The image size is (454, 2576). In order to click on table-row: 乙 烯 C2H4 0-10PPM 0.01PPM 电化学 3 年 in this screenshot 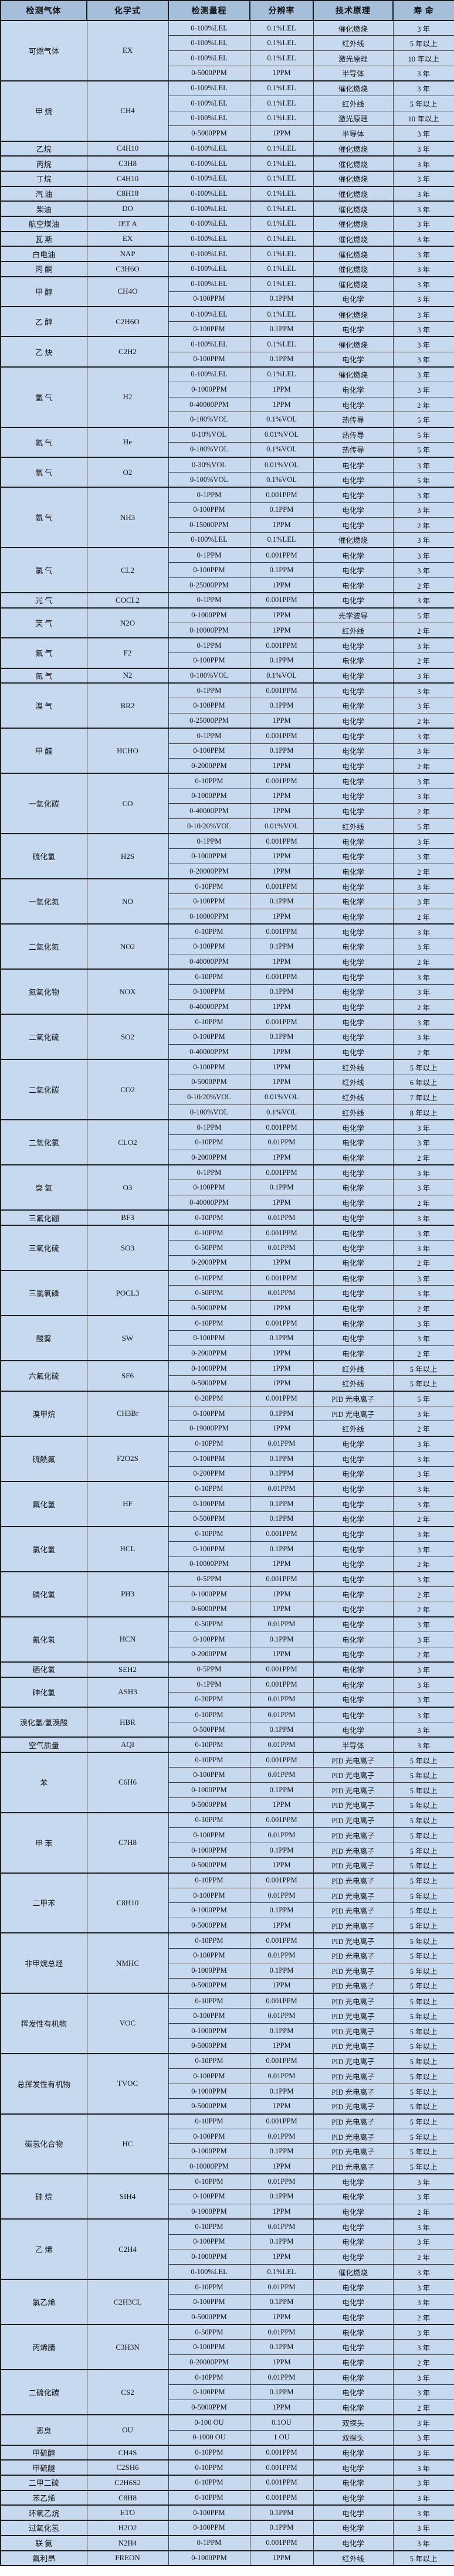, I will do `click(227, 2249)`.